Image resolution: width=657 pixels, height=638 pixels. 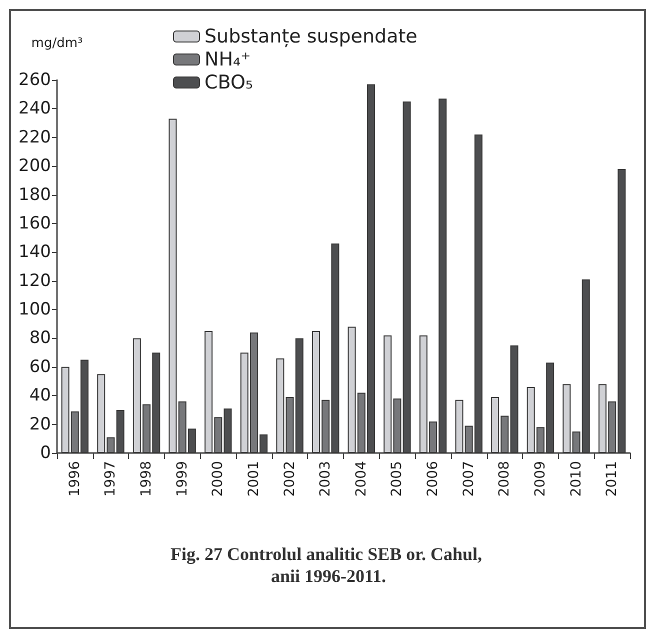 I want to click on y-tick-label: 100, so click(x=34, y=310).